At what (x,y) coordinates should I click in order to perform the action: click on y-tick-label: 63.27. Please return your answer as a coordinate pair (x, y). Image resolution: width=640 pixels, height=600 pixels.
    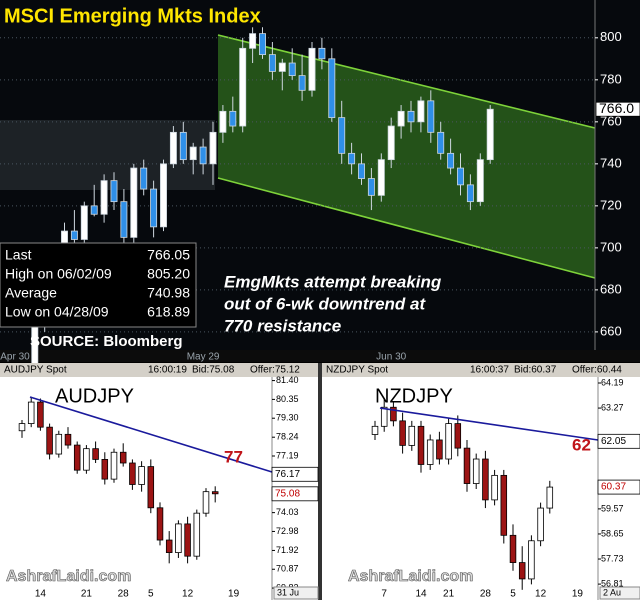
    Looking at the image, I should click on (612, 407).